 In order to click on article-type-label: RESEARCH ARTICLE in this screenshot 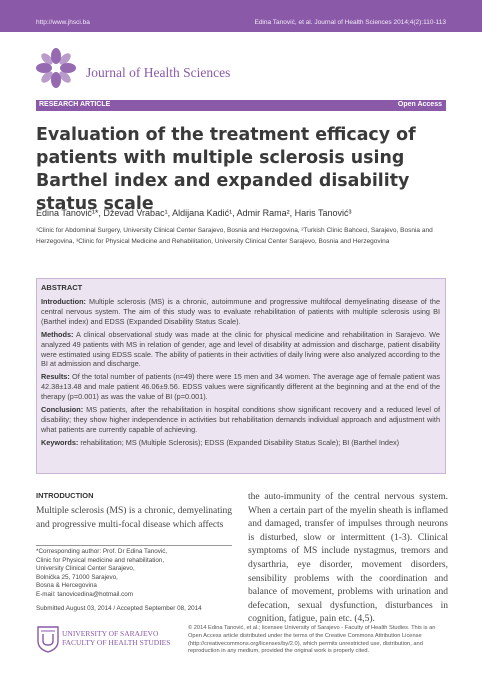, I will do `click(75, 104)`.